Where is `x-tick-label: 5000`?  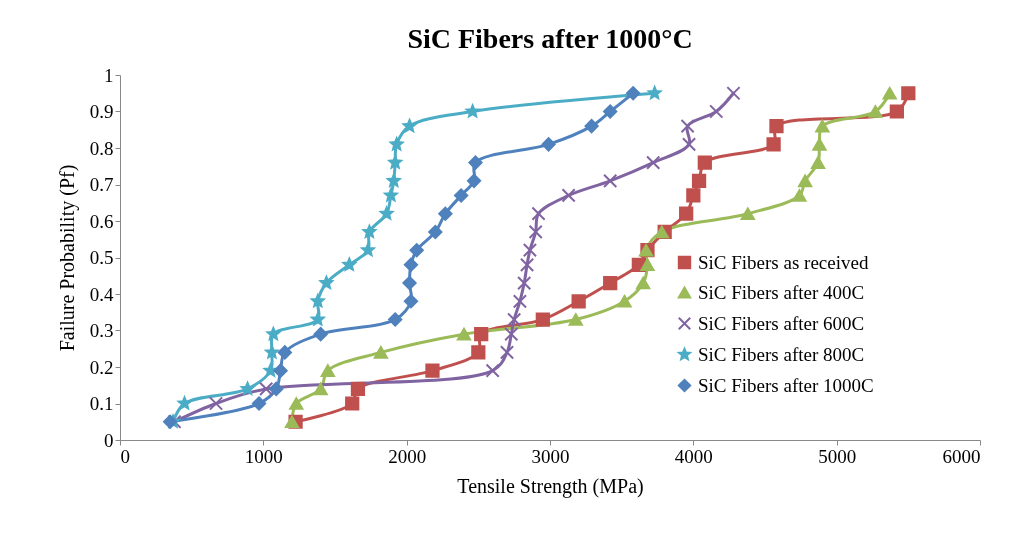 x-tick-label: 5000 is located at coordinates (837, 456).